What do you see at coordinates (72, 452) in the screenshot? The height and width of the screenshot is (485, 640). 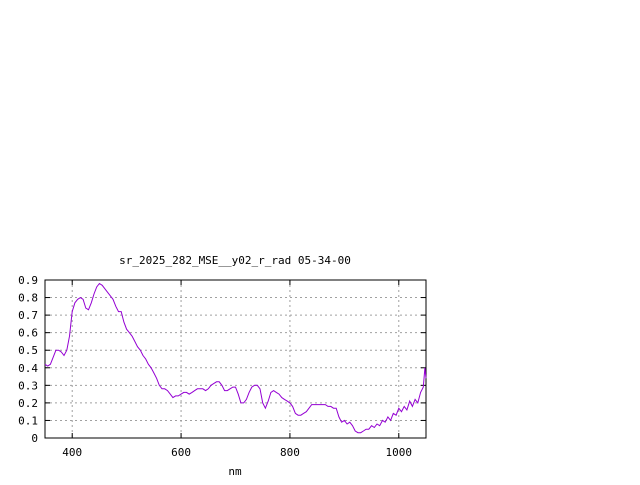 I see `x-tick-label: 400` at bounding box center [72, 452].